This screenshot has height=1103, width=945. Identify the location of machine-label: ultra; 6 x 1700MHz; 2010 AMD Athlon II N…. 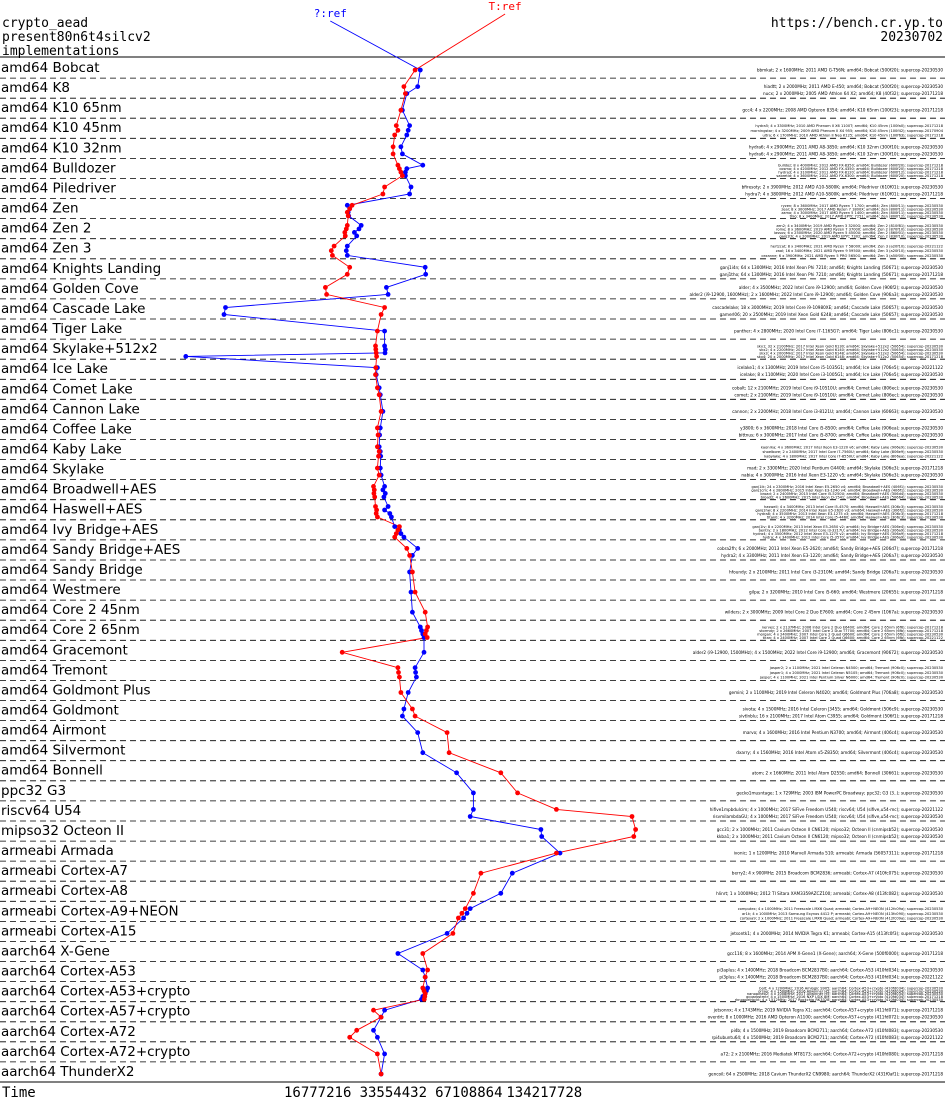
(852, 136).